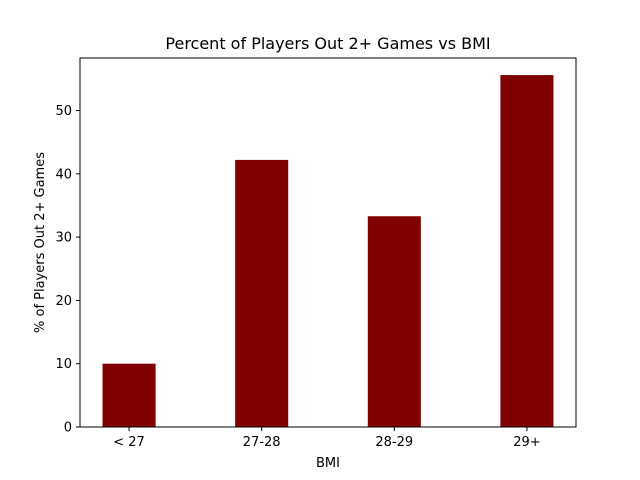 Image resolution: width=640 pixels, height=480 pixels. Describe the element at coordinates (63, 111) in the screenshot. I see `y-tick-label-5: 50` at that location.